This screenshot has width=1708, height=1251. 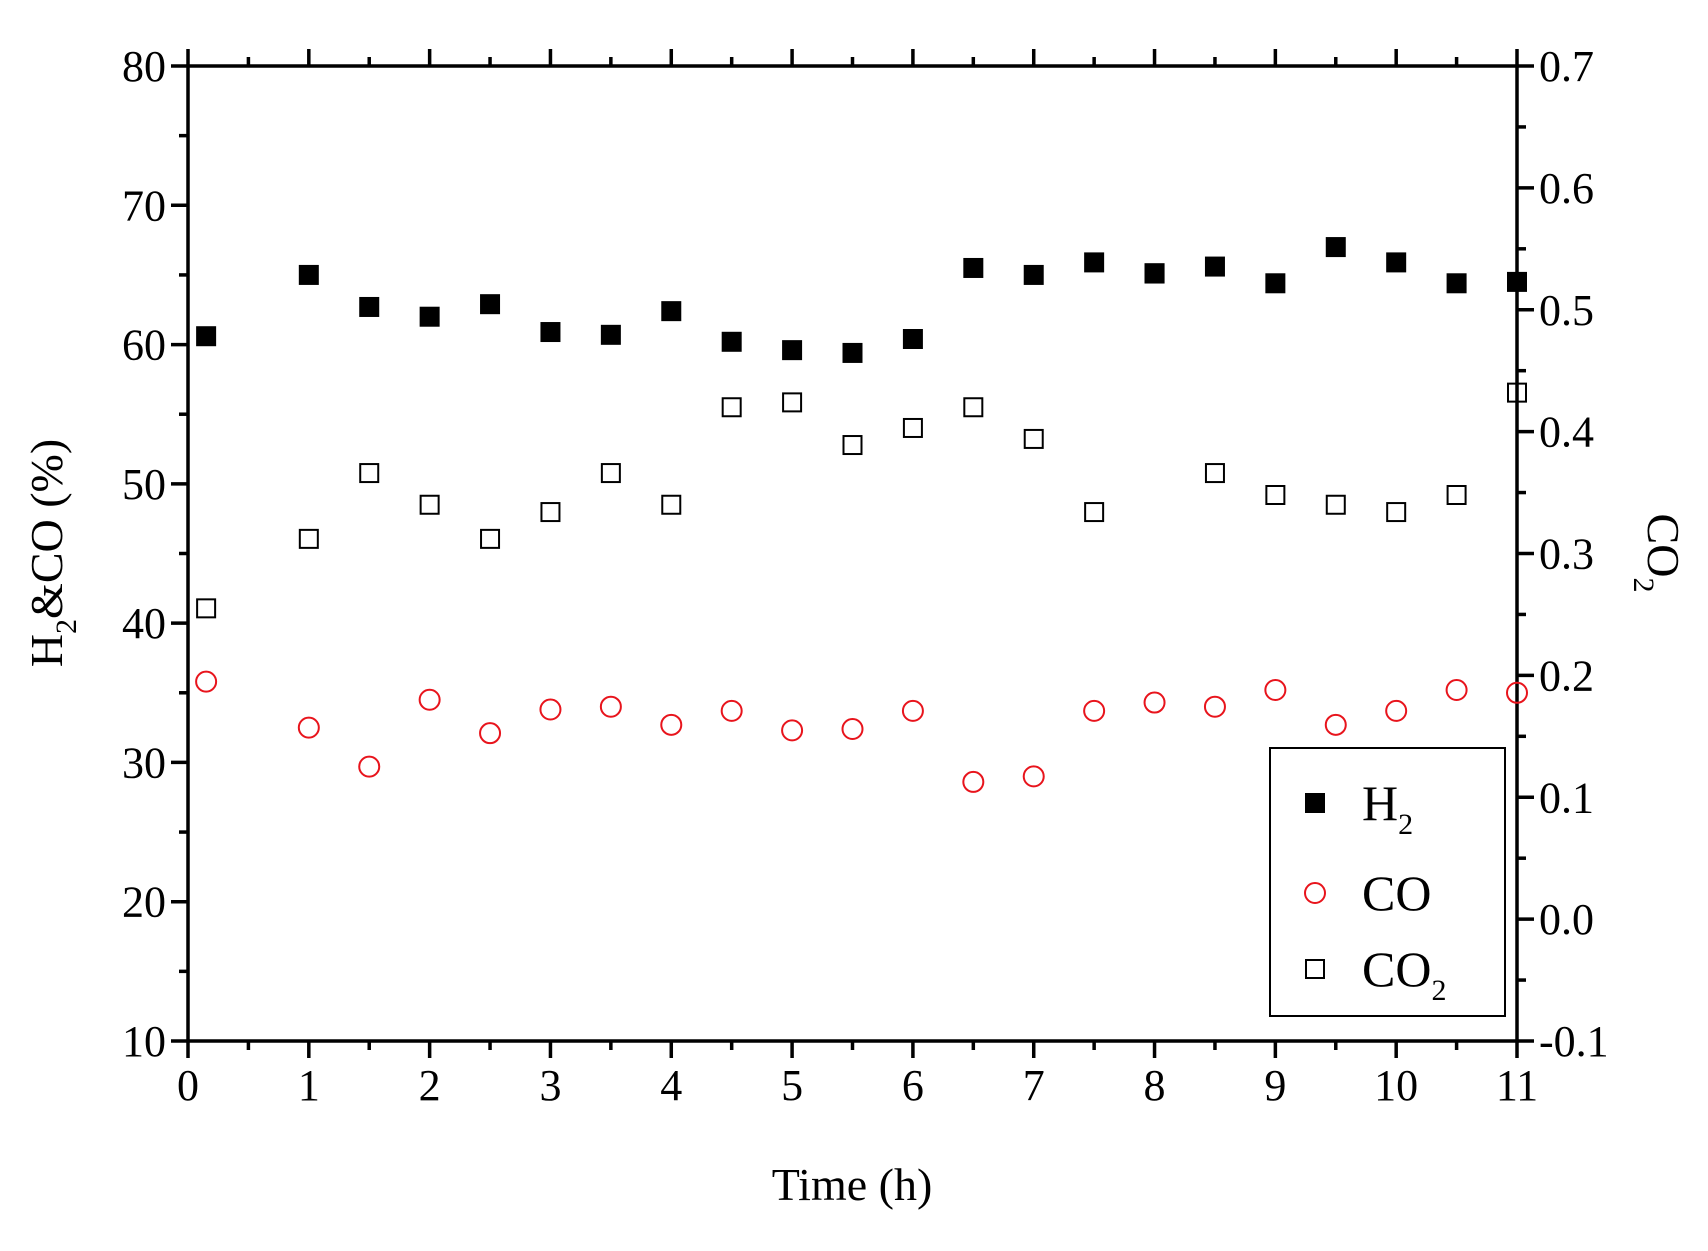 I want to click on x-tick-label: 4, so click(x=671, y=1085).